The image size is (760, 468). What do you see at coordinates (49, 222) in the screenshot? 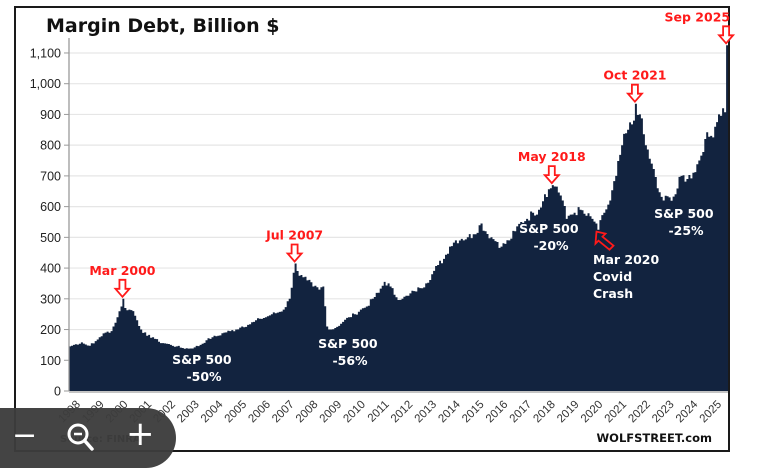
I see `y-axis-ticks: 0 100 200 300 400 500 600 700 800 900 1,000 1,100` at bounding box center [49, 222].